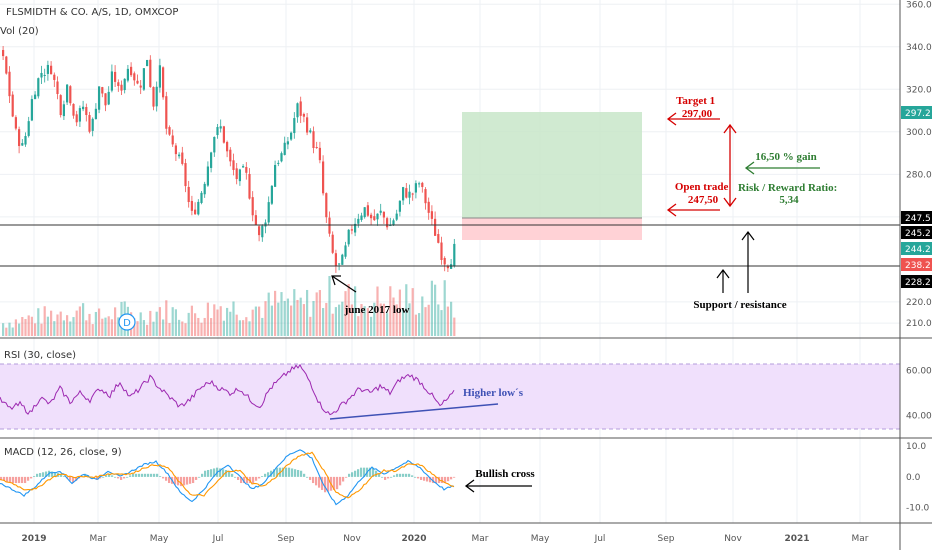 The height and width of the screenshot is (550, 932). I want to click on volume-bars, so click(229, 305).